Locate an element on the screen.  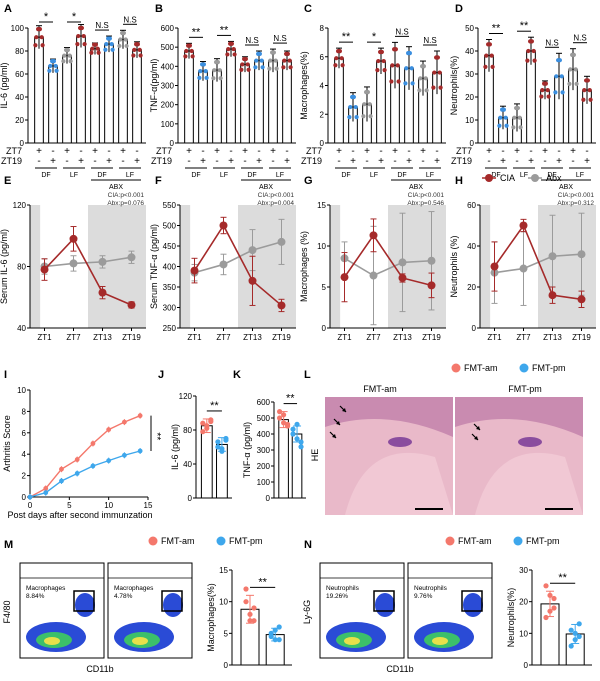
data-point-abx is located at coordinates (373, 275).